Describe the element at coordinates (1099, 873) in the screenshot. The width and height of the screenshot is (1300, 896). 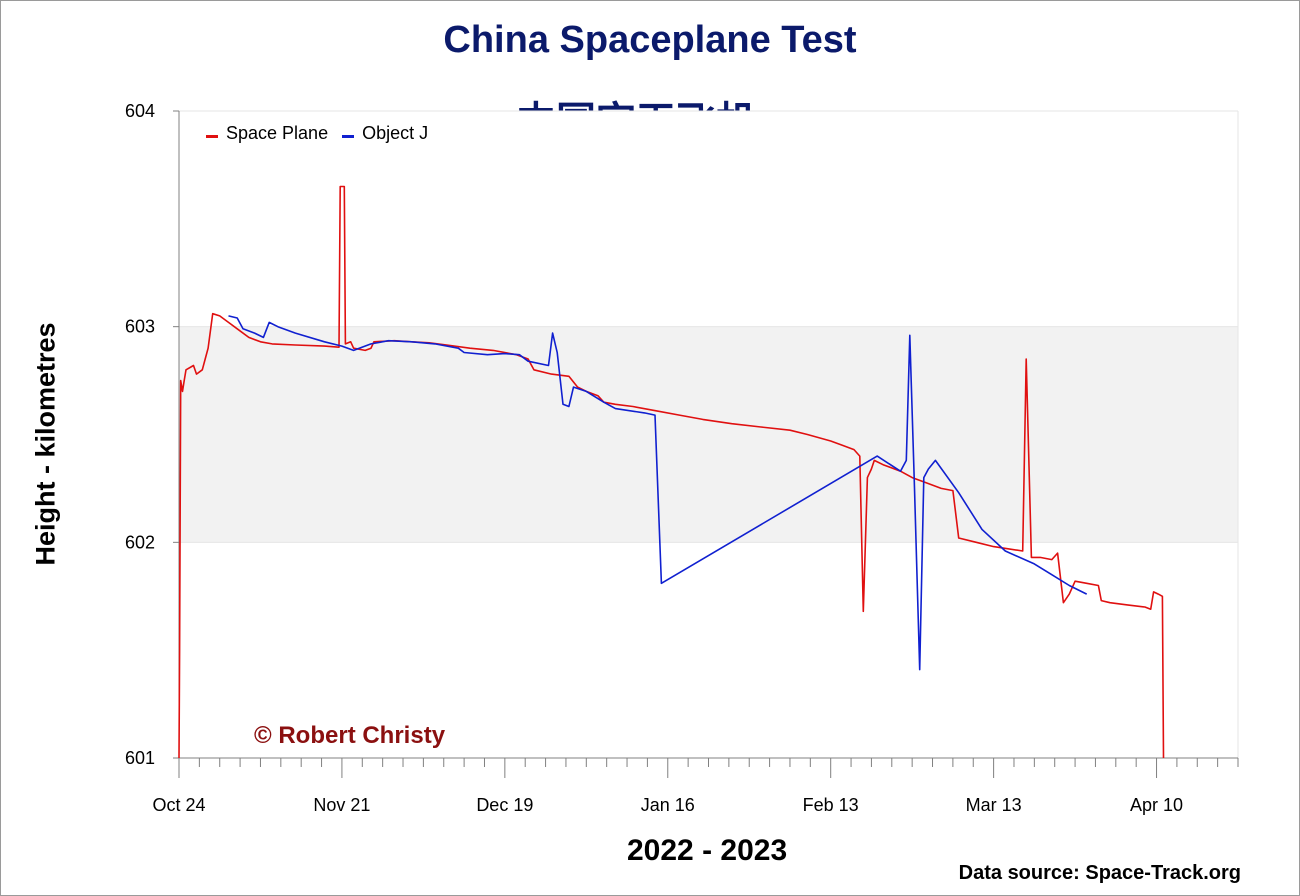
I see `data-source-note: Data source: Space-Track.org` at that location.